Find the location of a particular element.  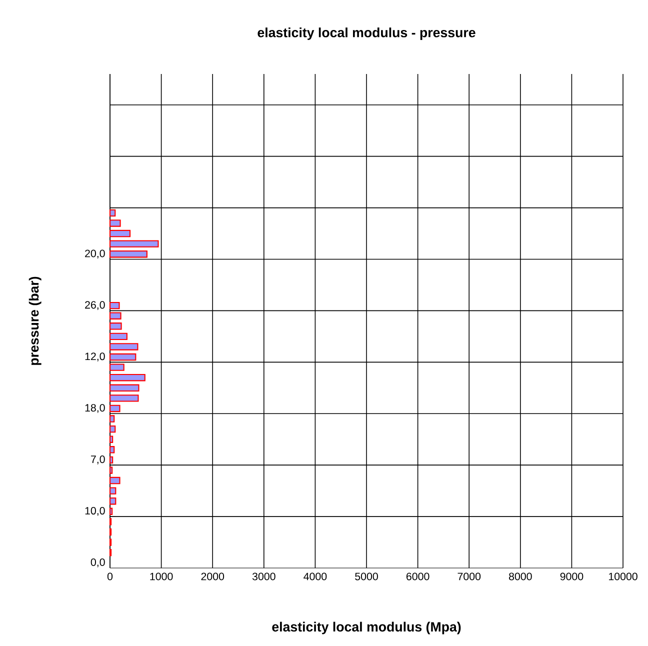

y-tick-label: 20,0 is located at coordinates (95, 254).